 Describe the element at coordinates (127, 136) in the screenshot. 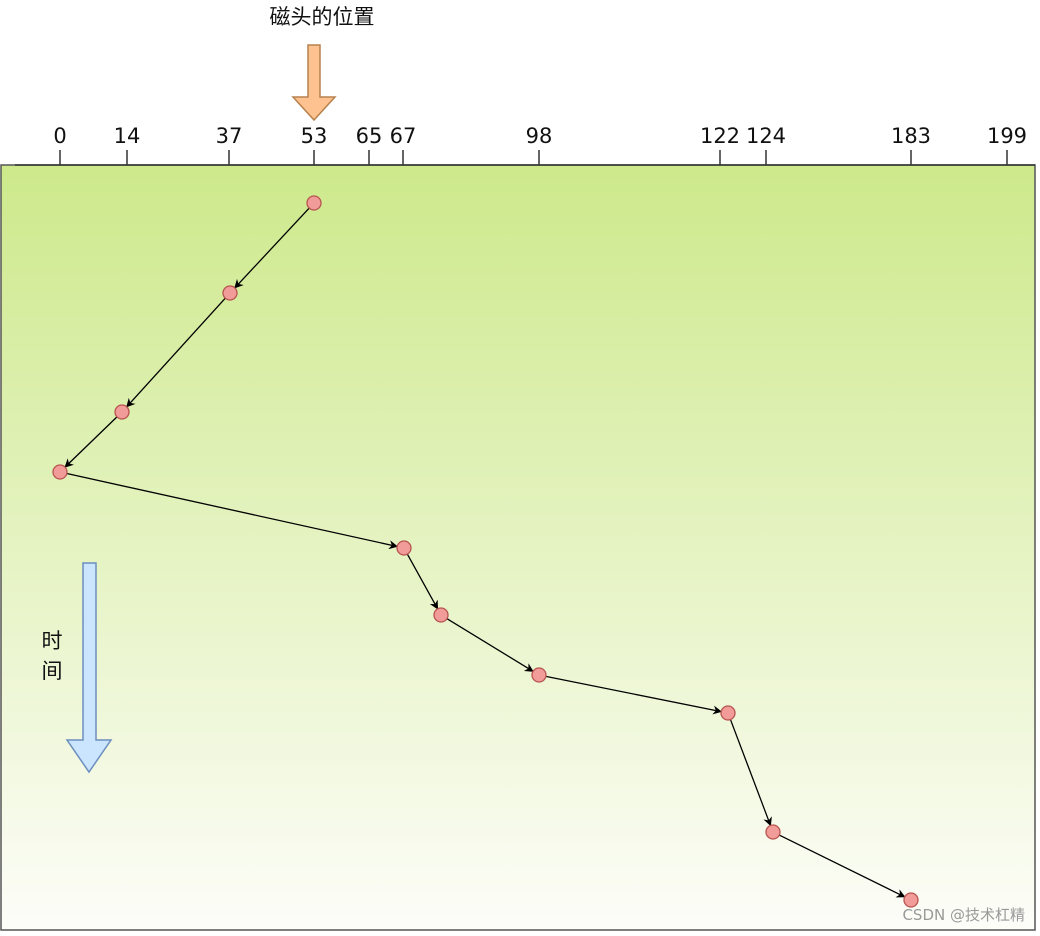

I see `tick-label: 14` at that location.